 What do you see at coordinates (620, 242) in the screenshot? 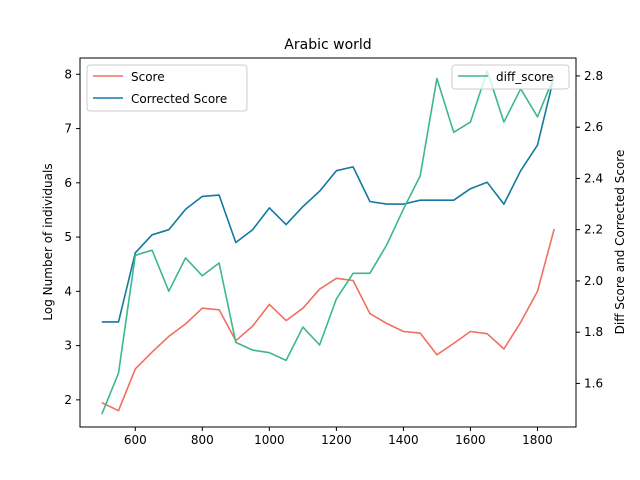
I see `y2-axis-label: Diff Score and Corrected Score` at bounding box center [620, 242].